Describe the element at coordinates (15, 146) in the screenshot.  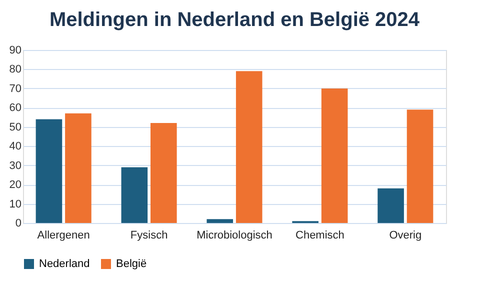
I see `y-tick-label: 40` at that location.